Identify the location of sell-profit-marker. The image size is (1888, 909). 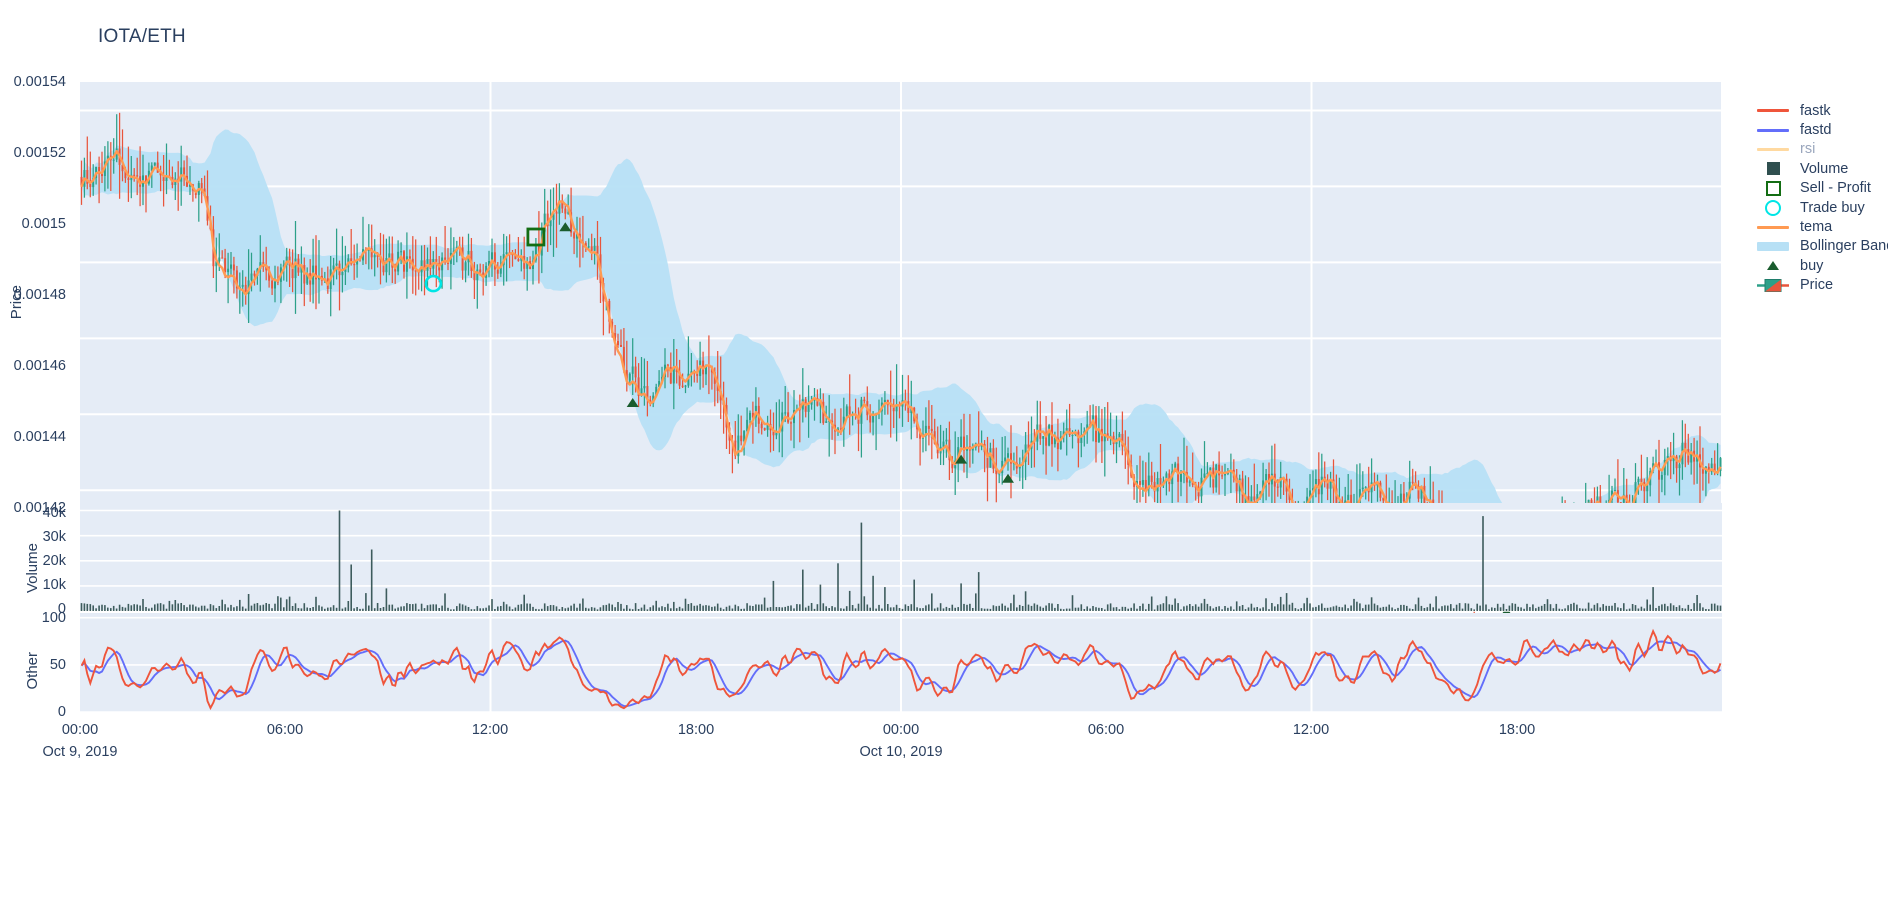
(536, 237).